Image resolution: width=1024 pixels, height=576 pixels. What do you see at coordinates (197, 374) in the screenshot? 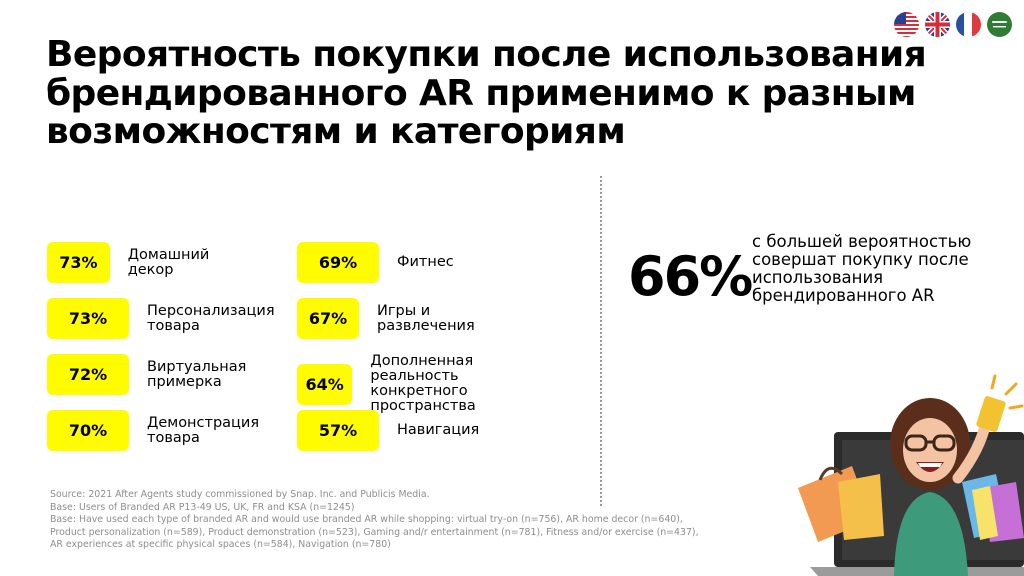
I see `stat-label: Виртуальная примерка` at bounding box center [197, 374].